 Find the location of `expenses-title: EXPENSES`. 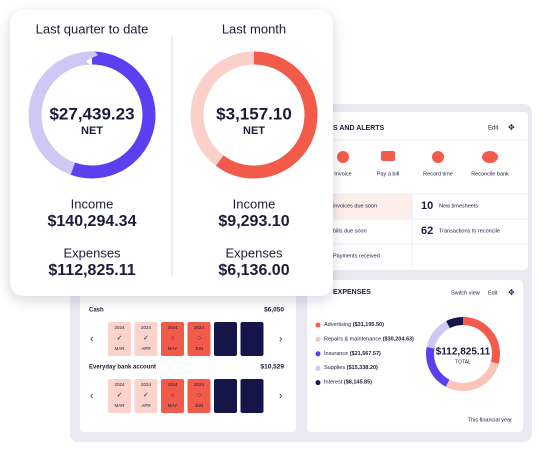

expenses-title: EXPENSES is located at coordinates (352, 292).